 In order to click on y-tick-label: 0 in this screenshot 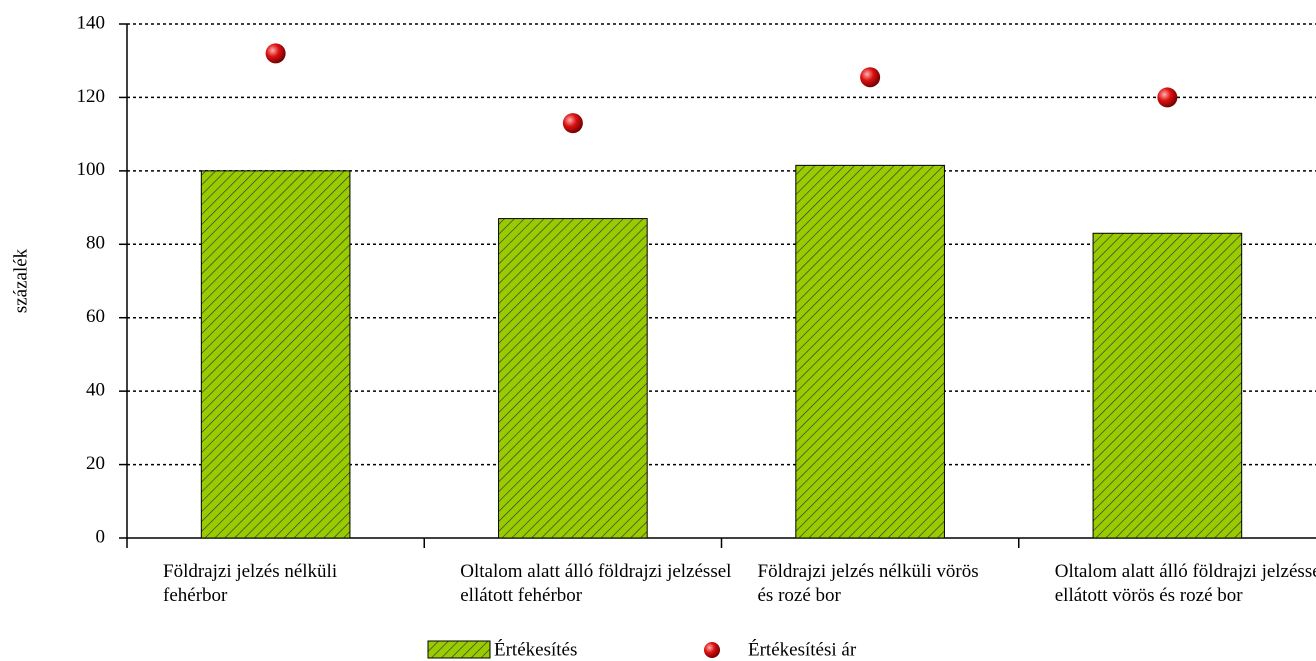, I will do `click(101, 536)`.